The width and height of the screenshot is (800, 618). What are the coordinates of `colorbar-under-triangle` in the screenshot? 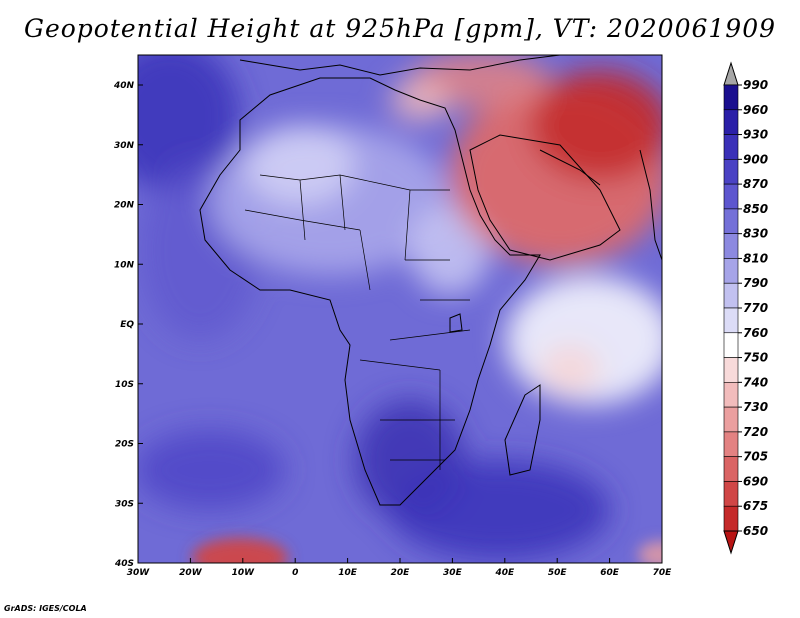 It's located at (731, 542).